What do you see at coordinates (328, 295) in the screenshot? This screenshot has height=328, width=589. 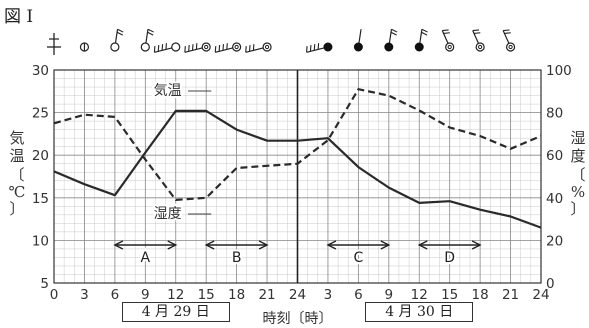 I see `x-tick-label: 3` at bounding box center [328, 295].